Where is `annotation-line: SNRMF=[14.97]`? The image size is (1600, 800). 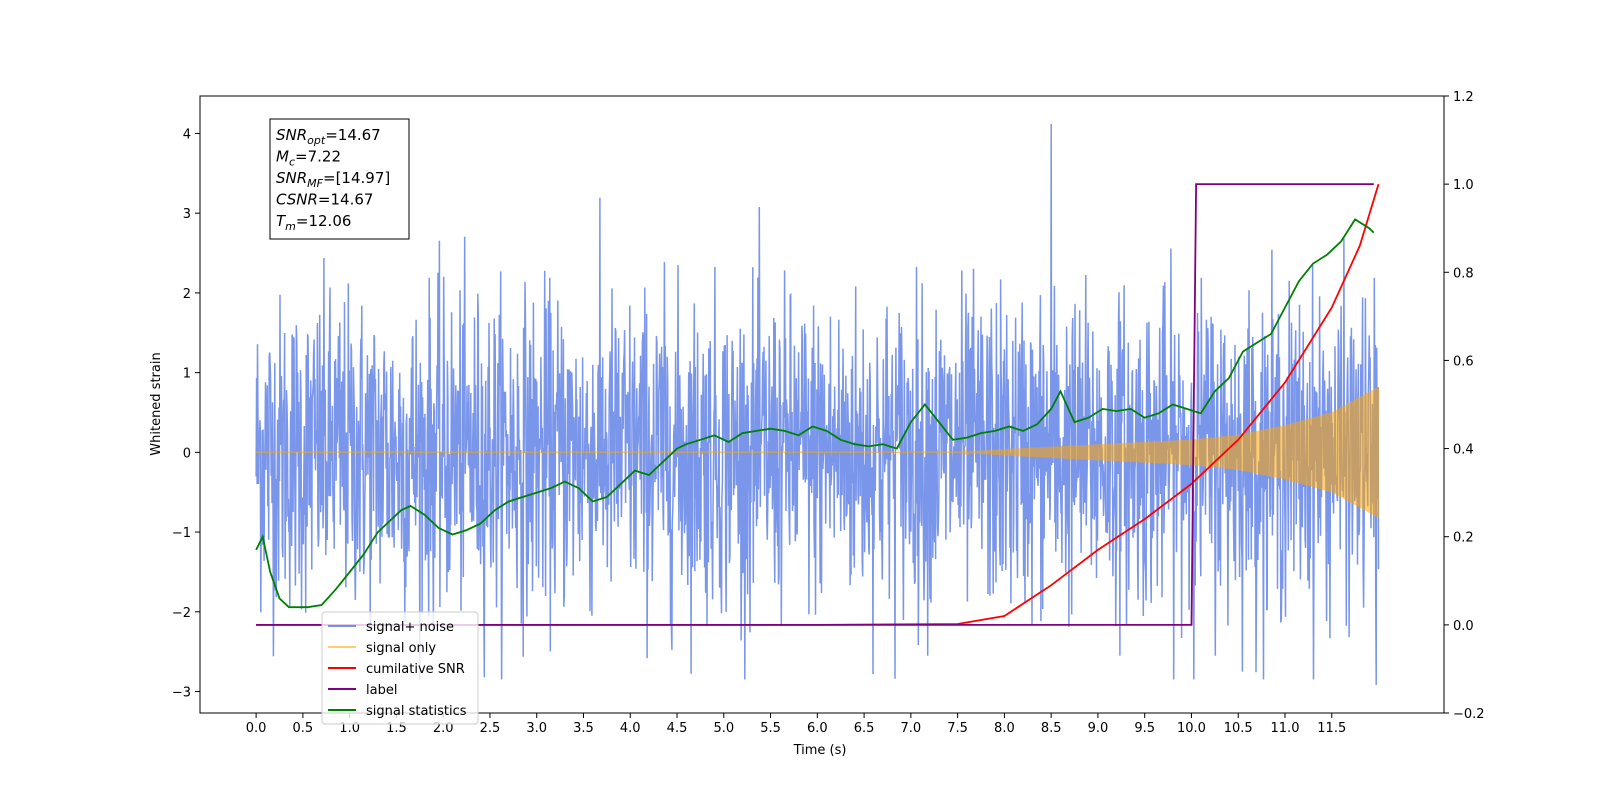
annotation-line: SNRMF=[14.97] is located at coordinates (333, 179).